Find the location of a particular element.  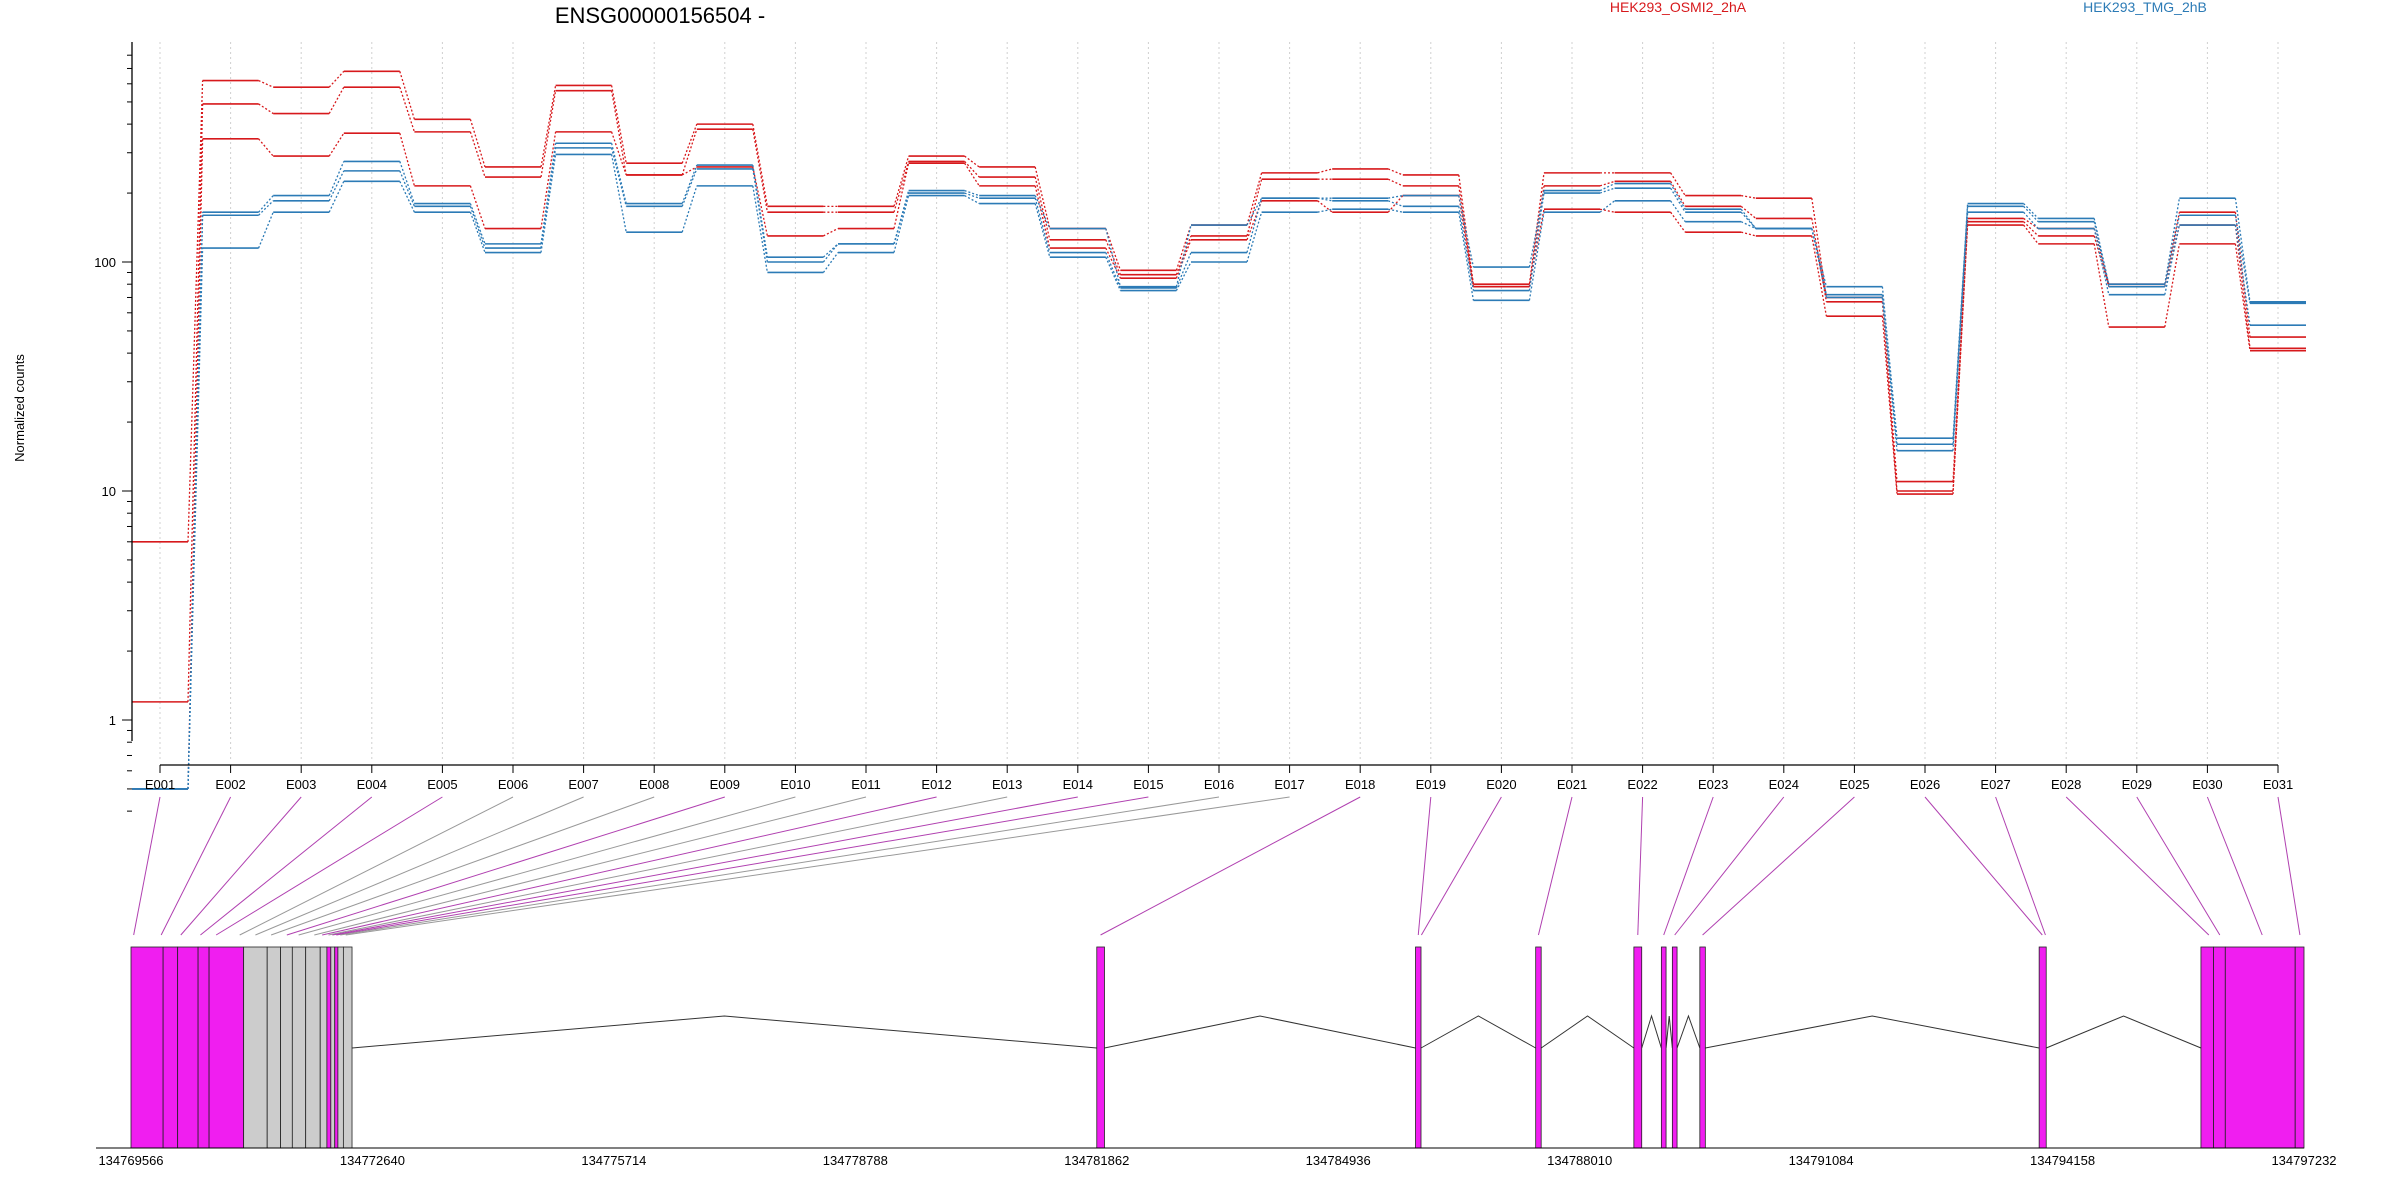

connector-e027 is located at coordinates (2020, 866).